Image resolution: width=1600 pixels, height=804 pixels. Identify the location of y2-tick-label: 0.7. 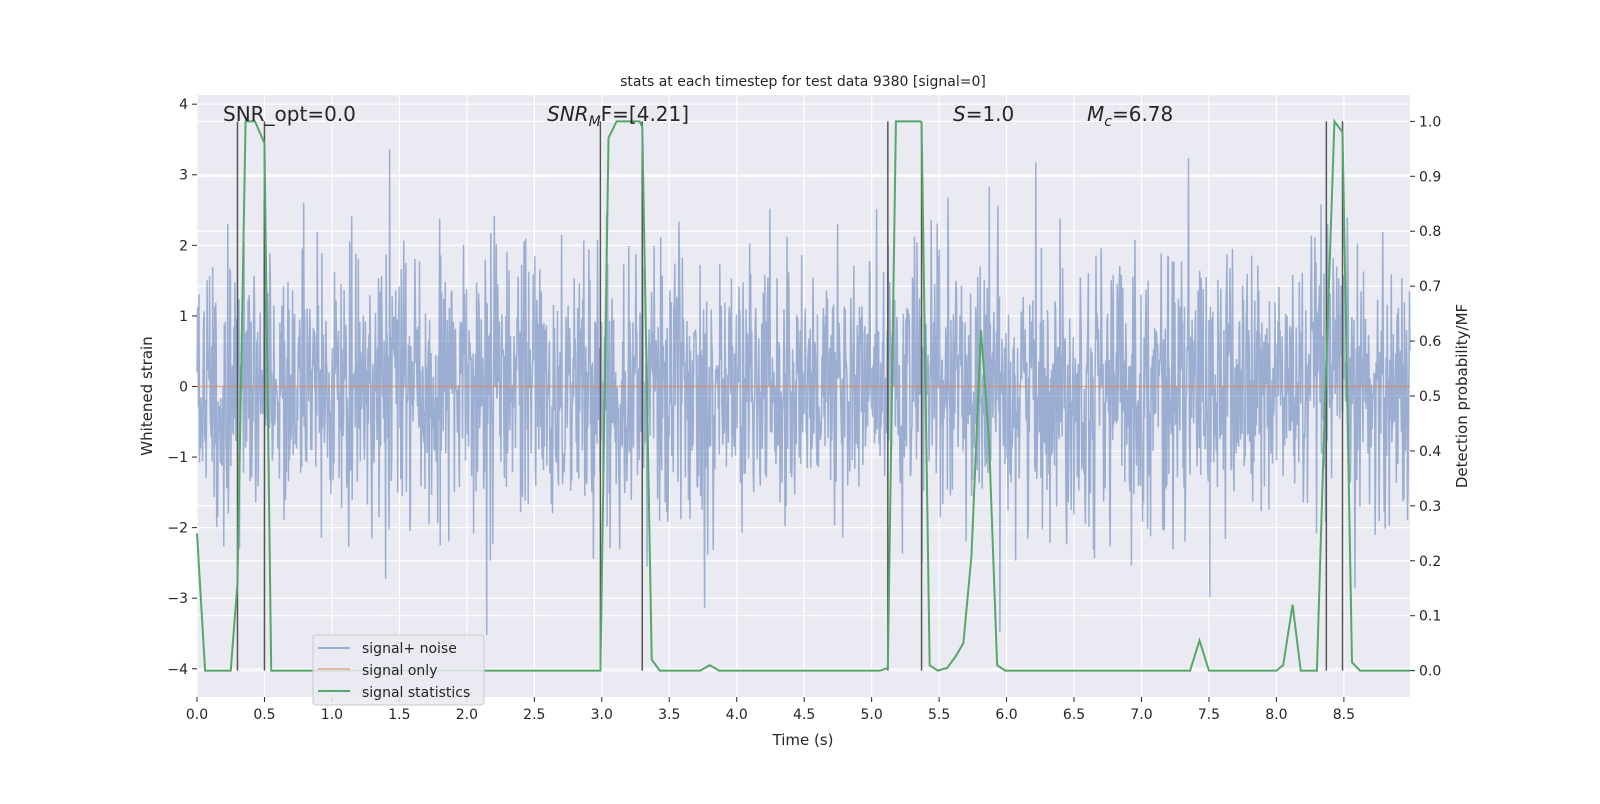
(1430, 287).